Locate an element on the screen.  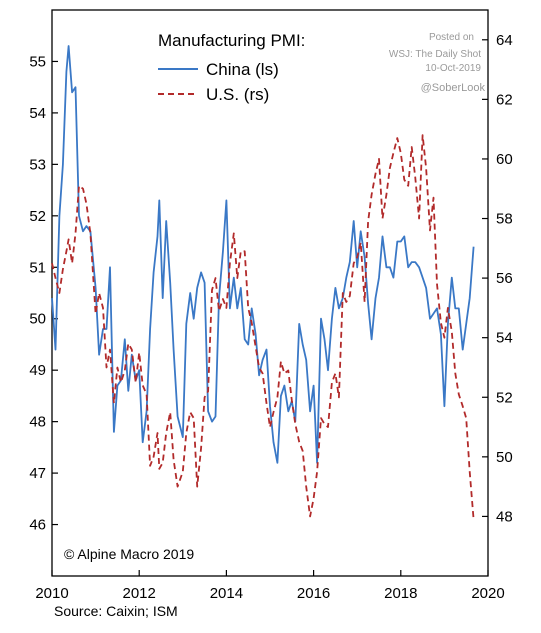
left-tick-label: 52 is located at coordinates (37, 216).